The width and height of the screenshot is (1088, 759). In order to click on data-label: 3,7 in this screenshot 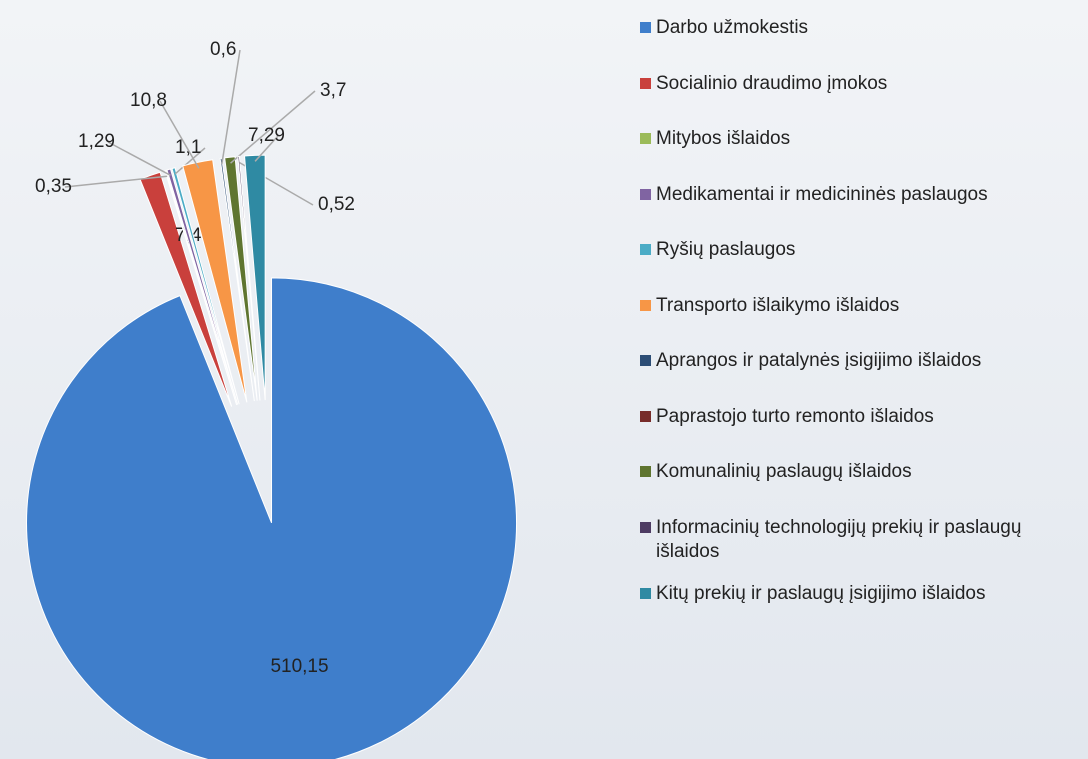, I will do `click(333, 90)`.